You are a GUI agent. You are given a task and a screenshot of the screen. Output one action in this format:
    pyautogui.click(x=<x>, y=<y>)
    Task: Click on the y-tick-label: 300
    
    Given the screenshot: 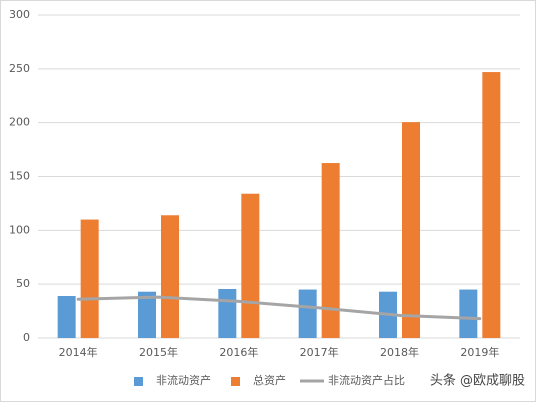 What is the action you would take?
    pyautogui.click(x=19, y=14)
    